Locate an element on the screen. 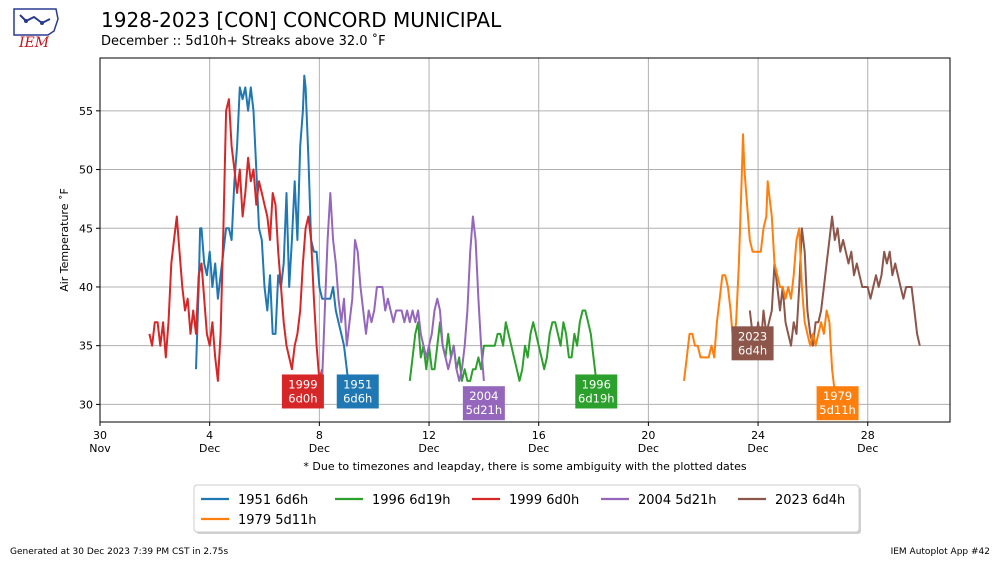 The image size is (1000, 562). series-label-text: 6d6h is located at coordinates (357, 398).